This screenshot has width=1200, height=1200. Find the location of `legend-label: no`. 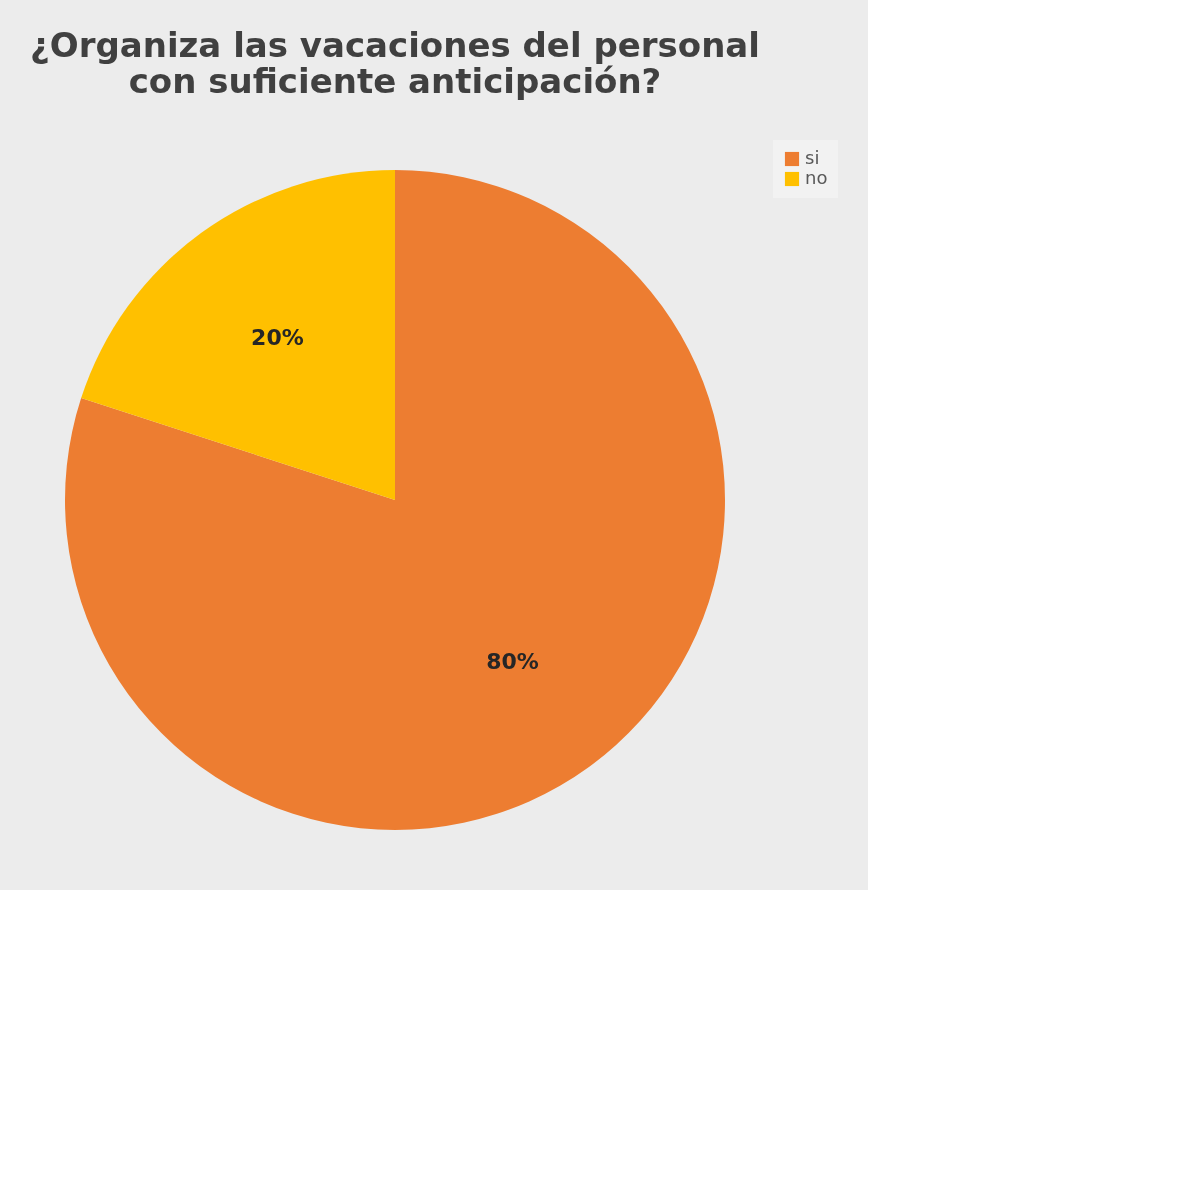

legend-label: no is located at coordinates (816, 177).